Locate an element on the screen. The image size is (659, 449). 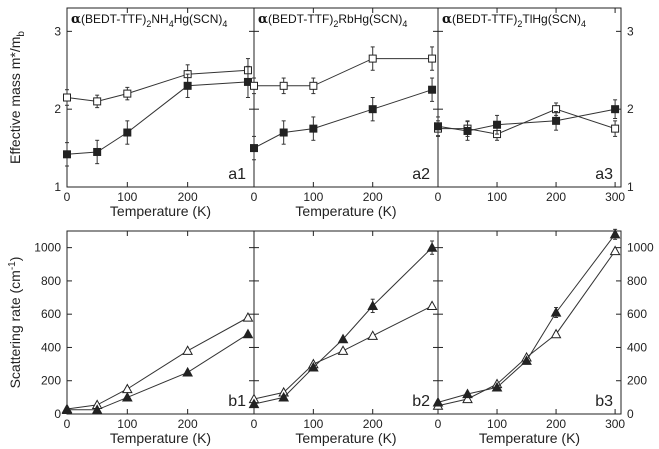
y-tick-label: 600 is located at coordinates (51, 314).